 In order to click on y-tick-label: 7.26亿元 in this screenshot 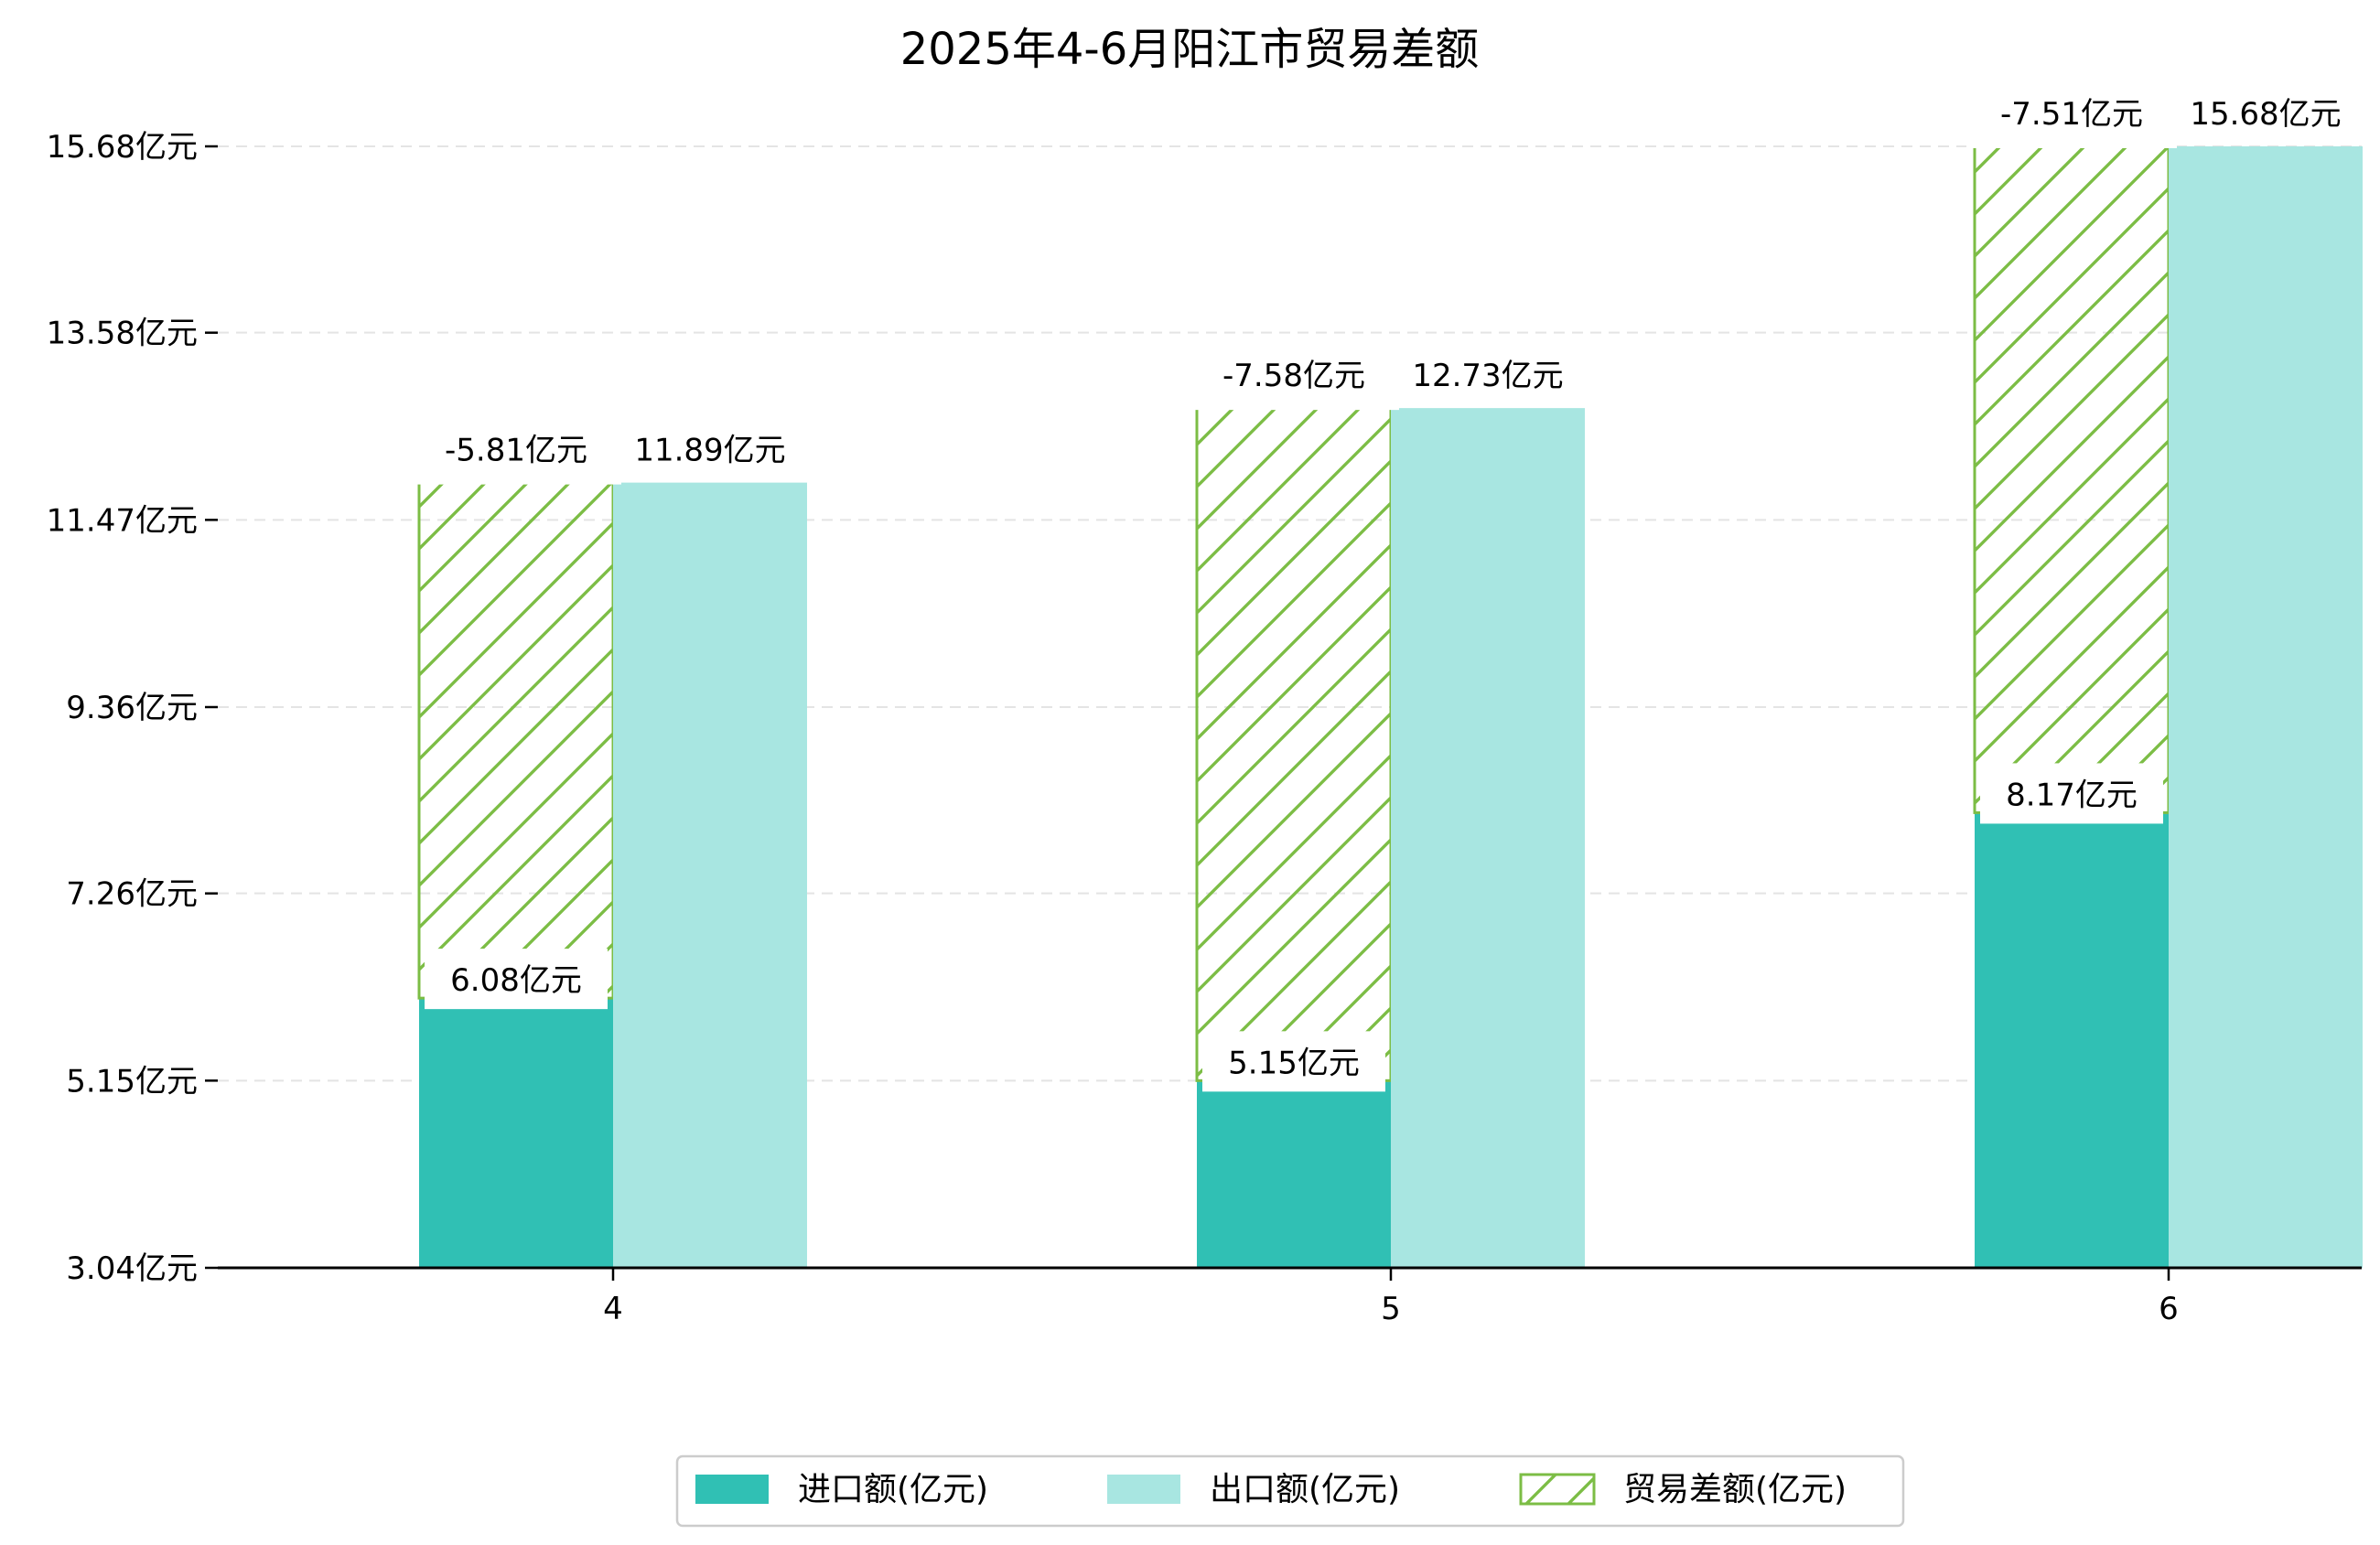, I will do `click(132, 894)`.